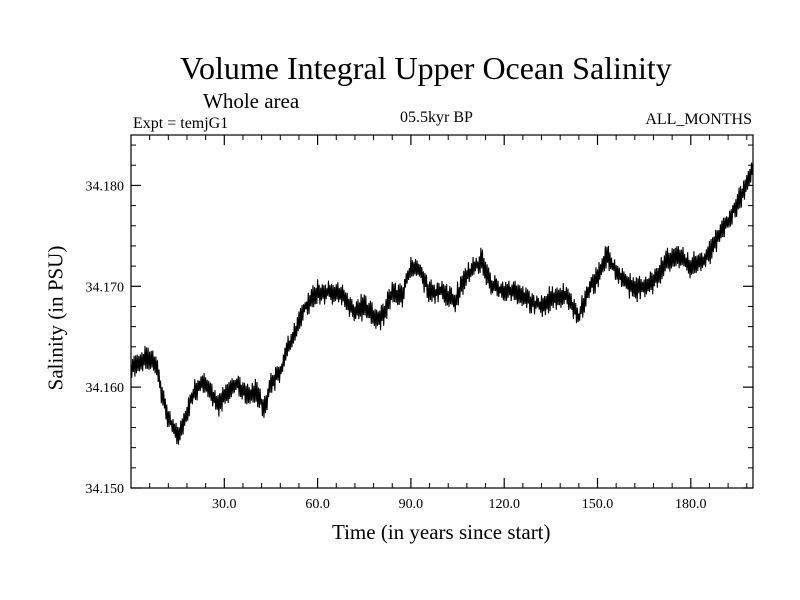  Describe the element at coordinates (436, 117) in the screenshot. I see `period-label: 05.5kyr BP` at that location.